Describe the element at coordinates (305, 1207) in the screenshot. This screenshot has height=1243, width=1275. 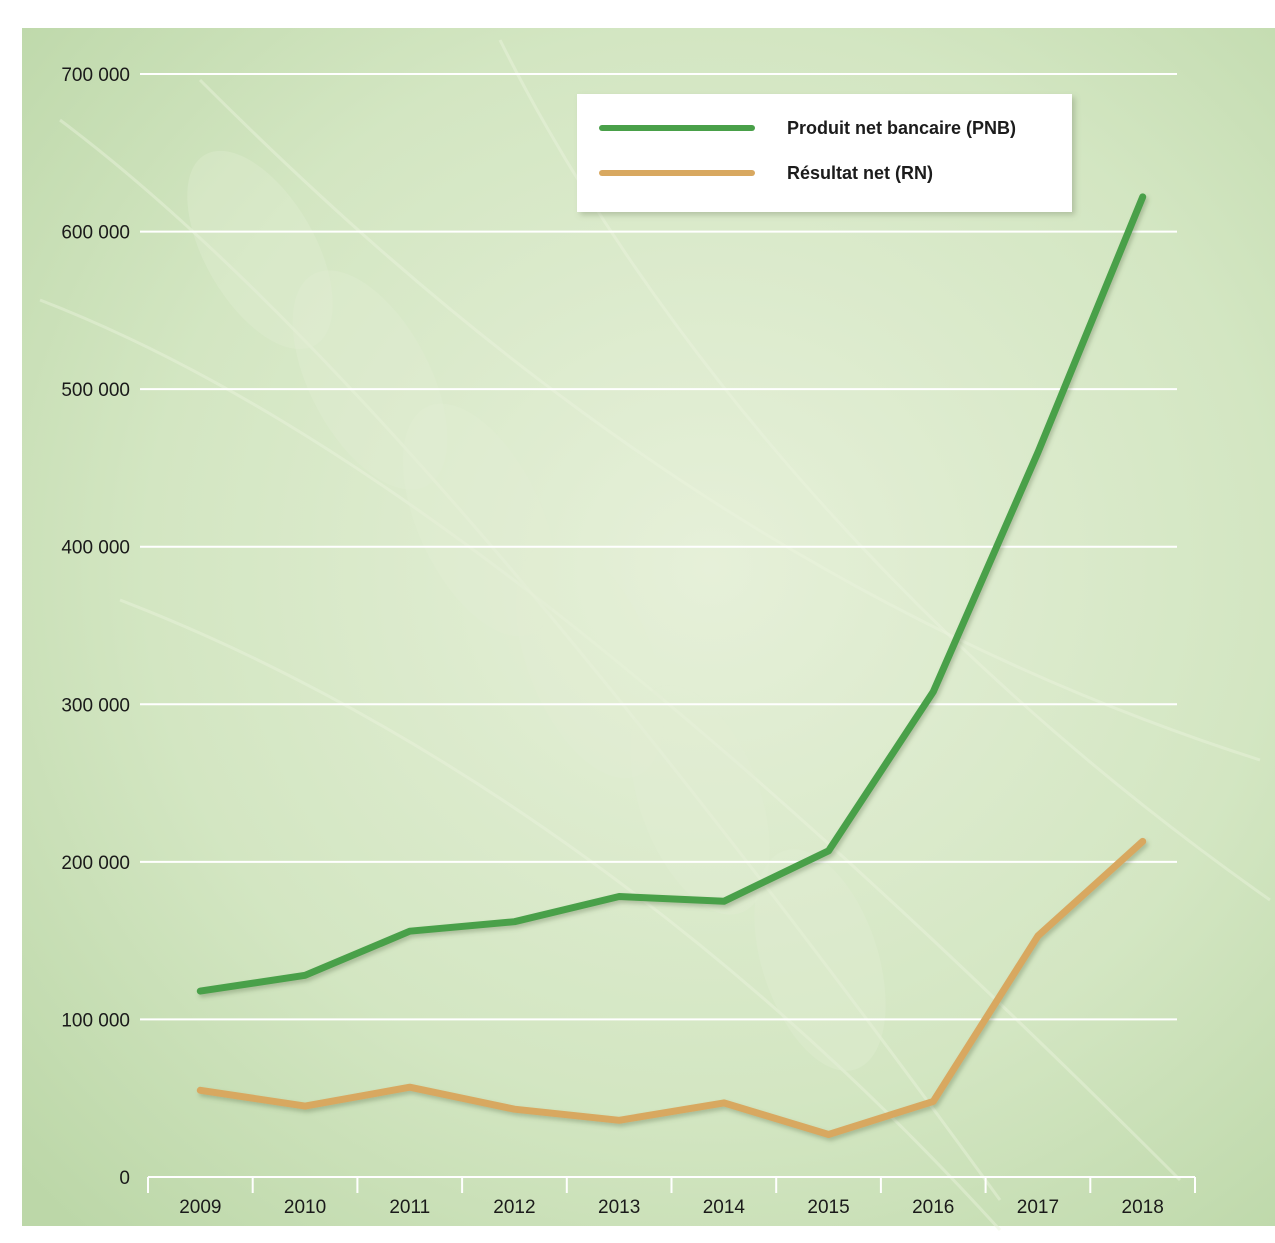
I see `x-tick-label: 2010` at that location.